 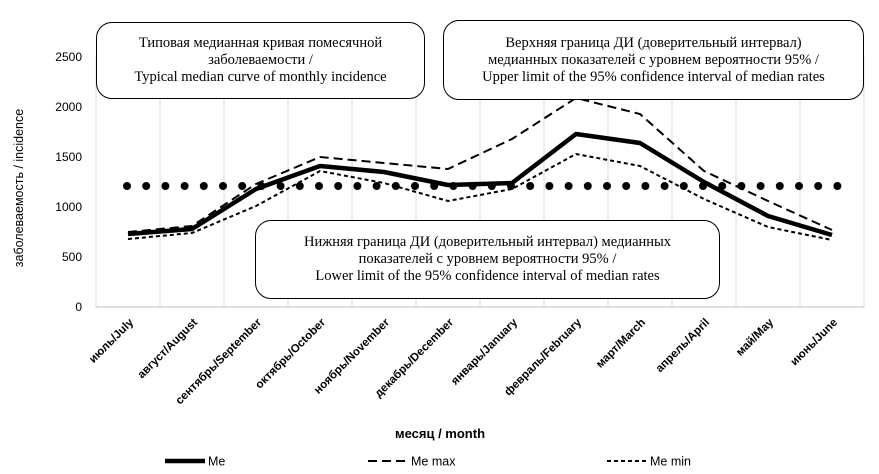 I want to click on legend: Me Me max Me min, so click(x=428, y=462).